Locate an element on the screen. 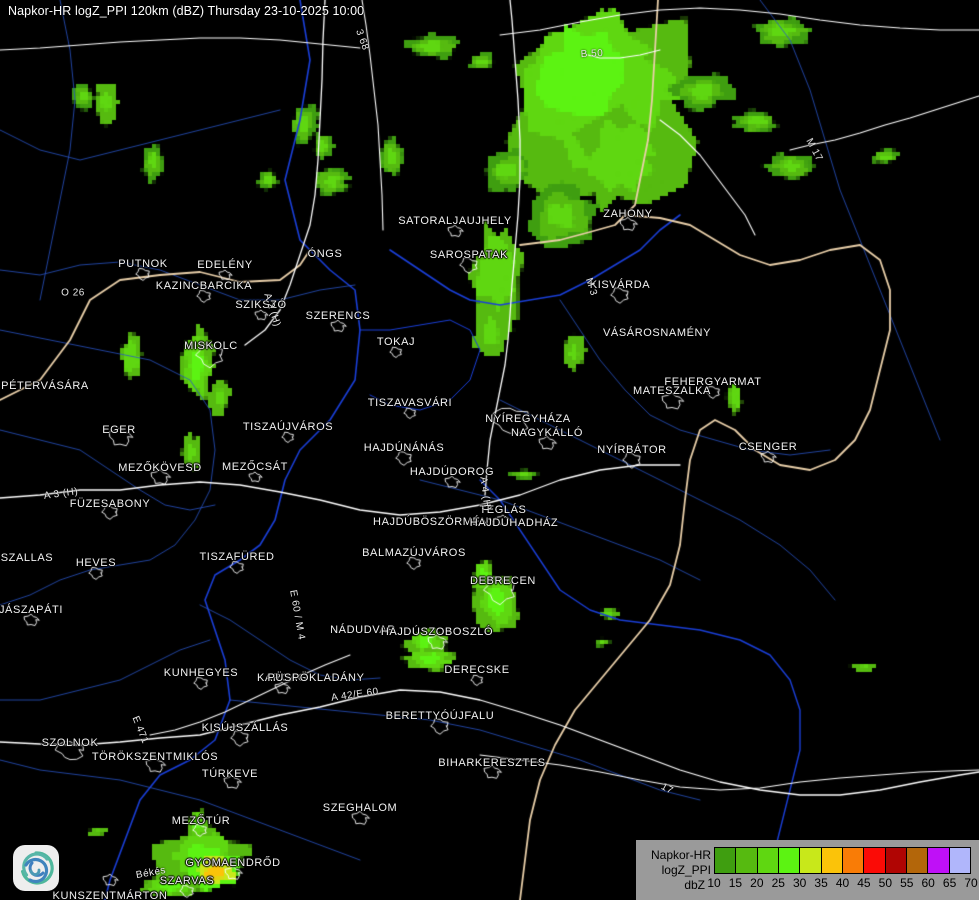 This screenshot has width=979, height=900. legend-tick-40: 40 is located at coordinates (842, 883).